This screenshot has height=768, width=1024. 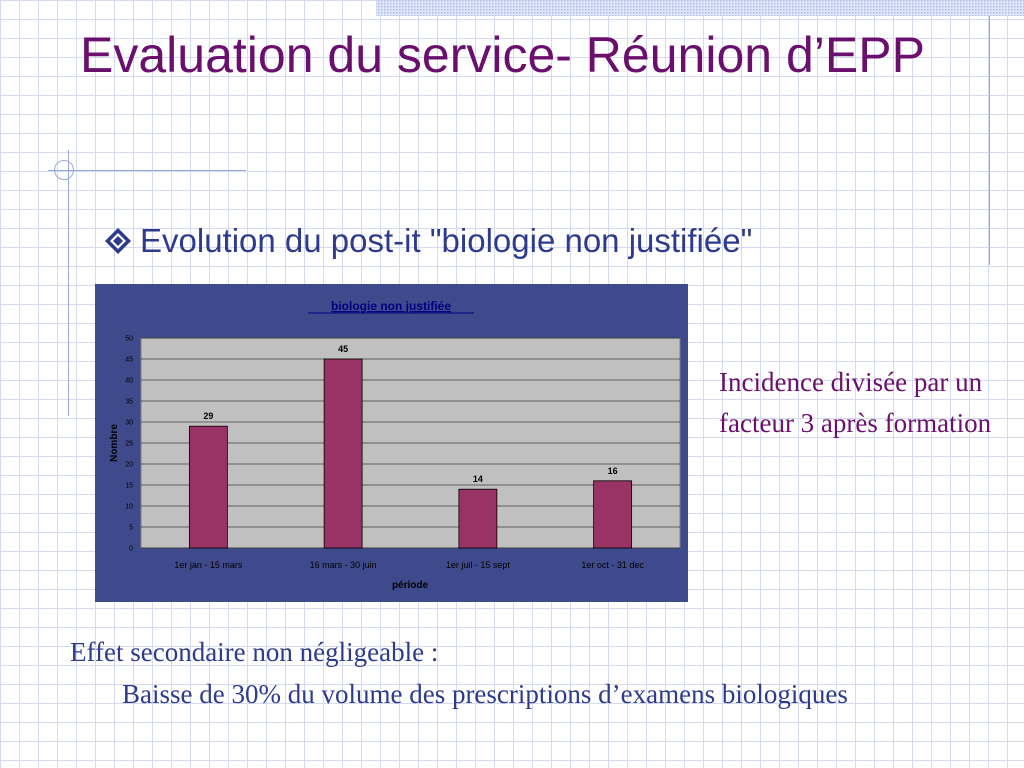 I want to click on x-axis-label: période, so click(x=410, y=585).